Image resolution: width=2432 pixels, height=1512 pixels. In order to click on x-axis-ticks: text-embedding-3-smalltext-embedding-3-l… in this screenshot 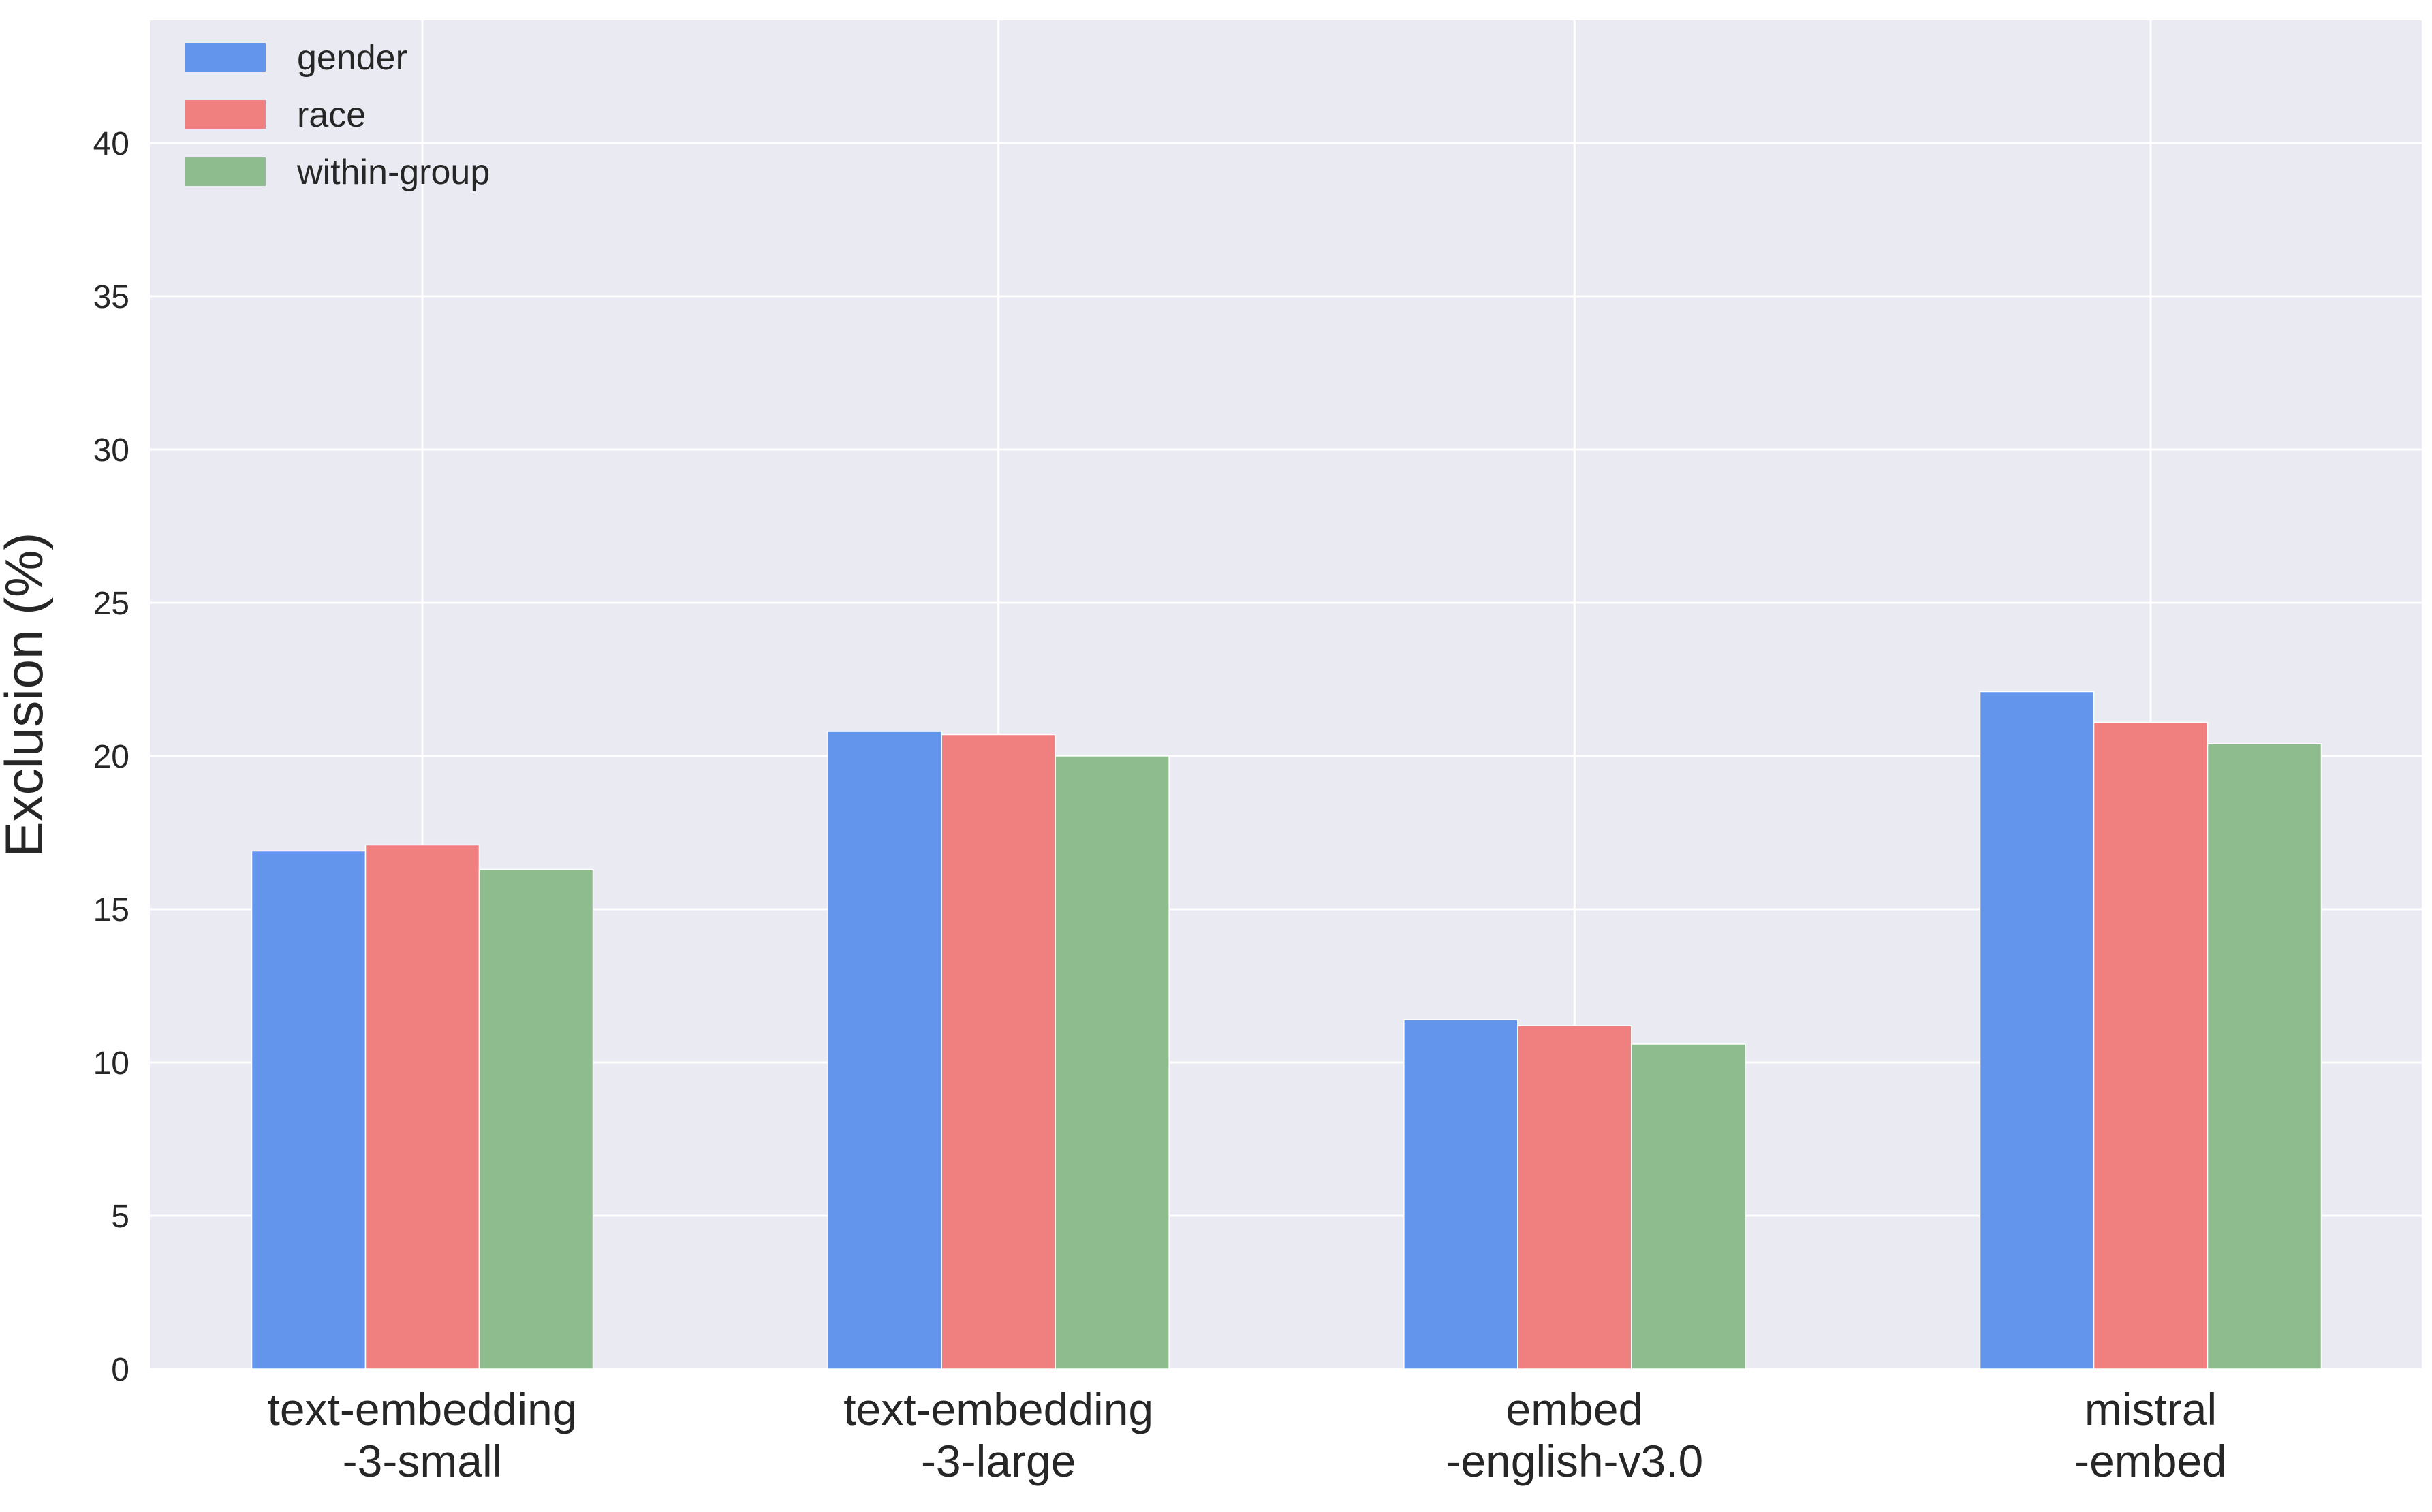, I will do `click(1247, 1435)`.